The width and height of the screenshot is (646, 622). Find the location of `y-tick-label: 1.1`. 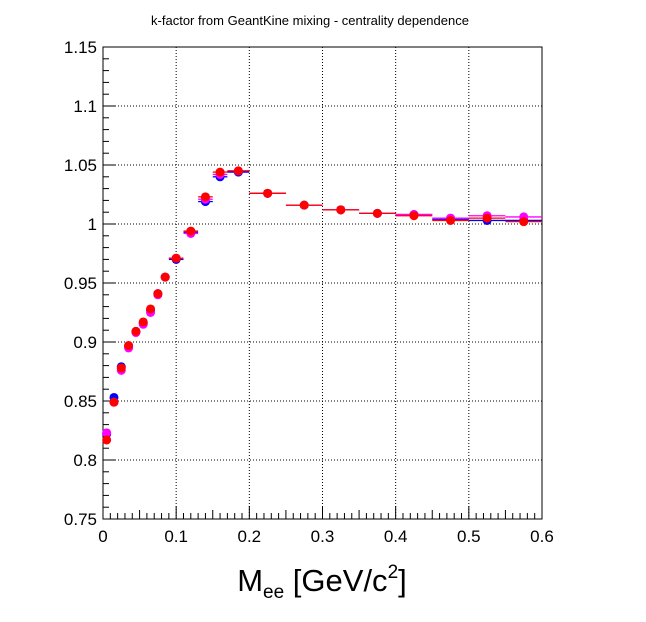

y-tick-label: 1.1 is located at coordinates (85, 106).